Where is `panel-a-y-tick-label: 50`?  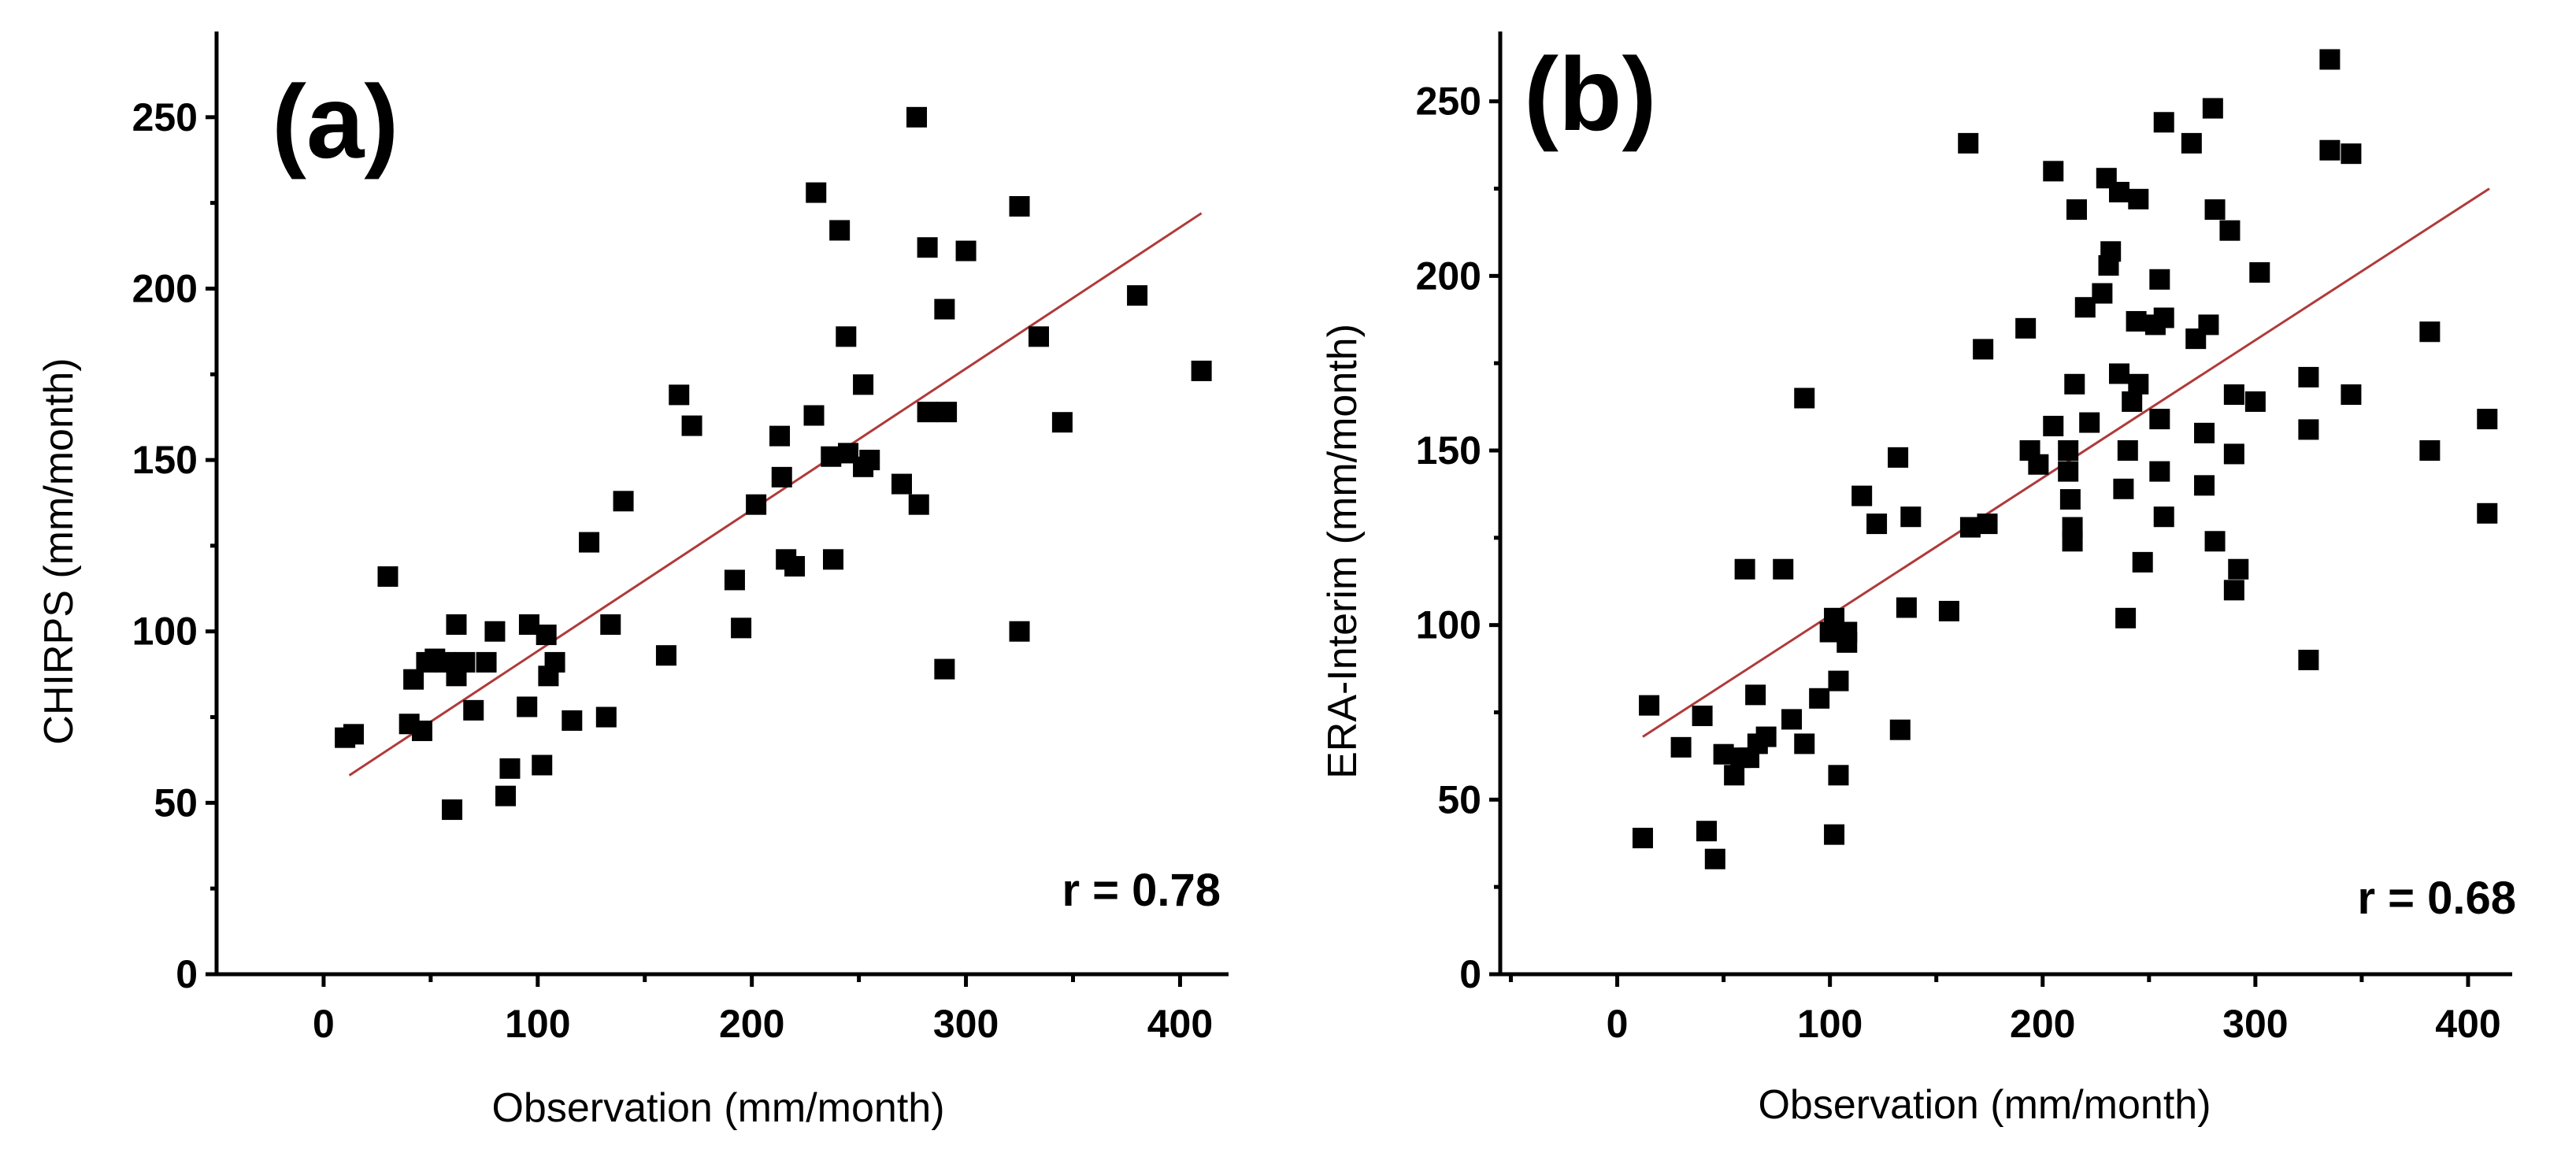
panel-a-y-tick-label: 50 is located at coordinates (176, 803).